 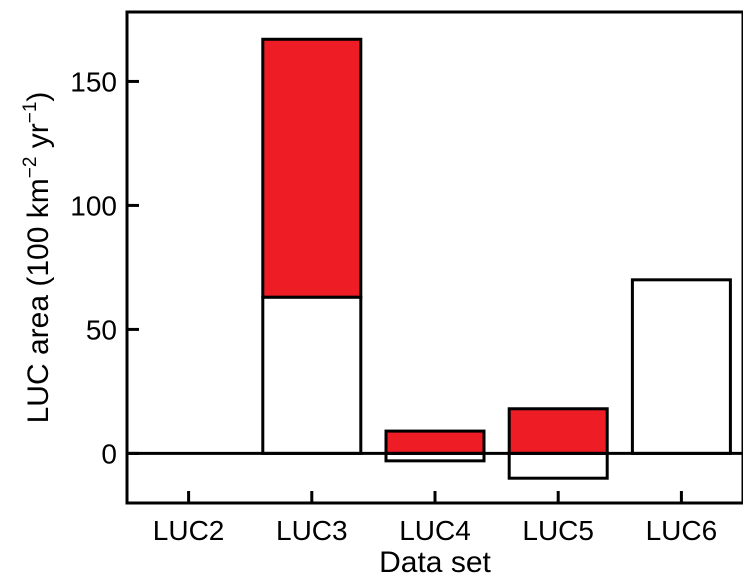 I want to click on y-tick-label-150: 150, so click(x=93, y=81).